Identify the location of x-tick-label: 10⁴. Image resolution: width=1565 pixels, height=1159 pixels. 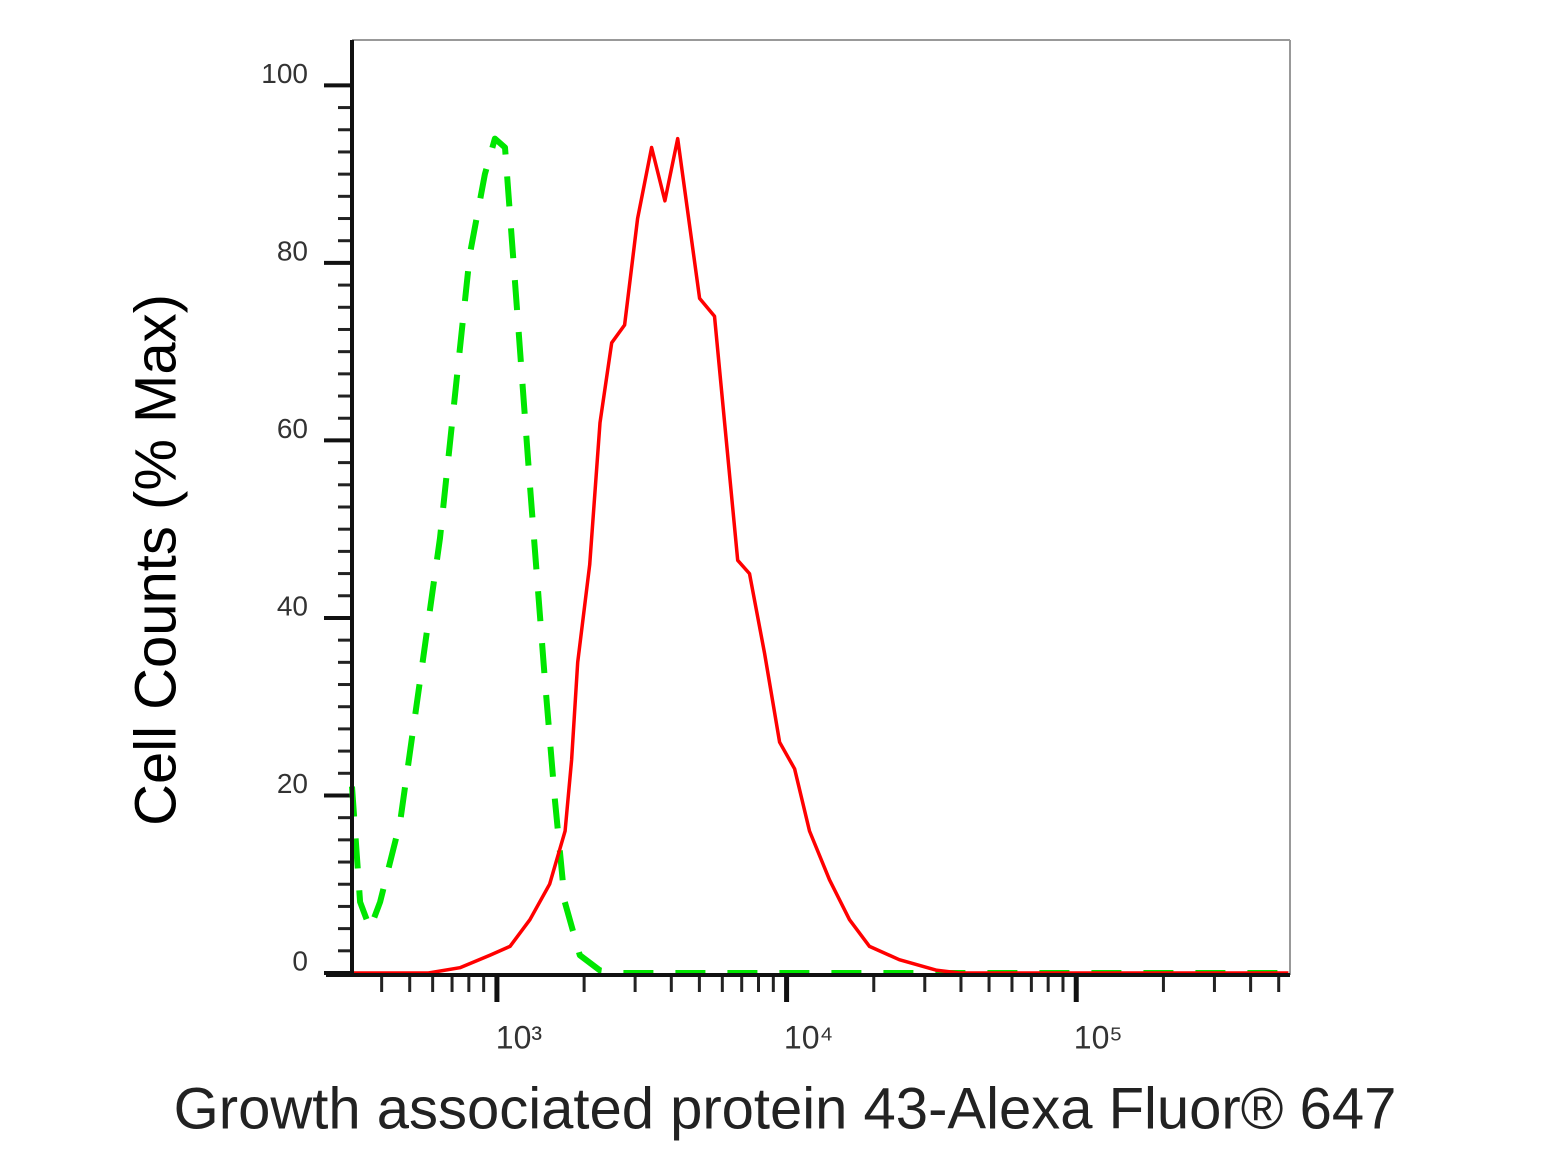
(808, 1037).